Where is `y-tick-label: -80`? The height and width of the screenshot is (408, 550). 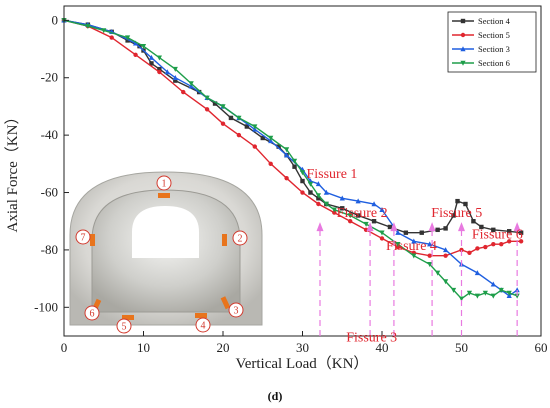
y-tick-label: -80 is located at coordinates (49, 249).